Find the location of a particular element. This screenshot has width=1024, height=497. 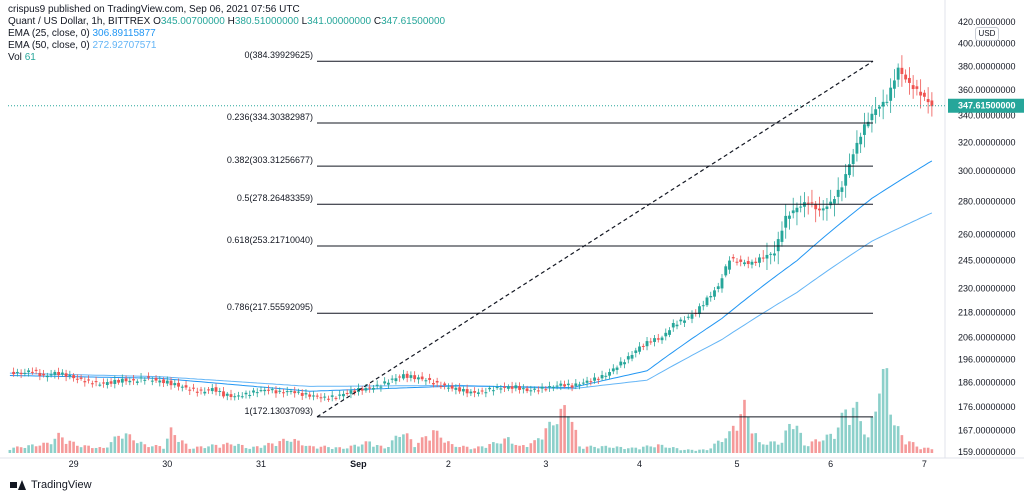

ema50-label: EMA (50, close, 0) is located at coordinates (49, 45).